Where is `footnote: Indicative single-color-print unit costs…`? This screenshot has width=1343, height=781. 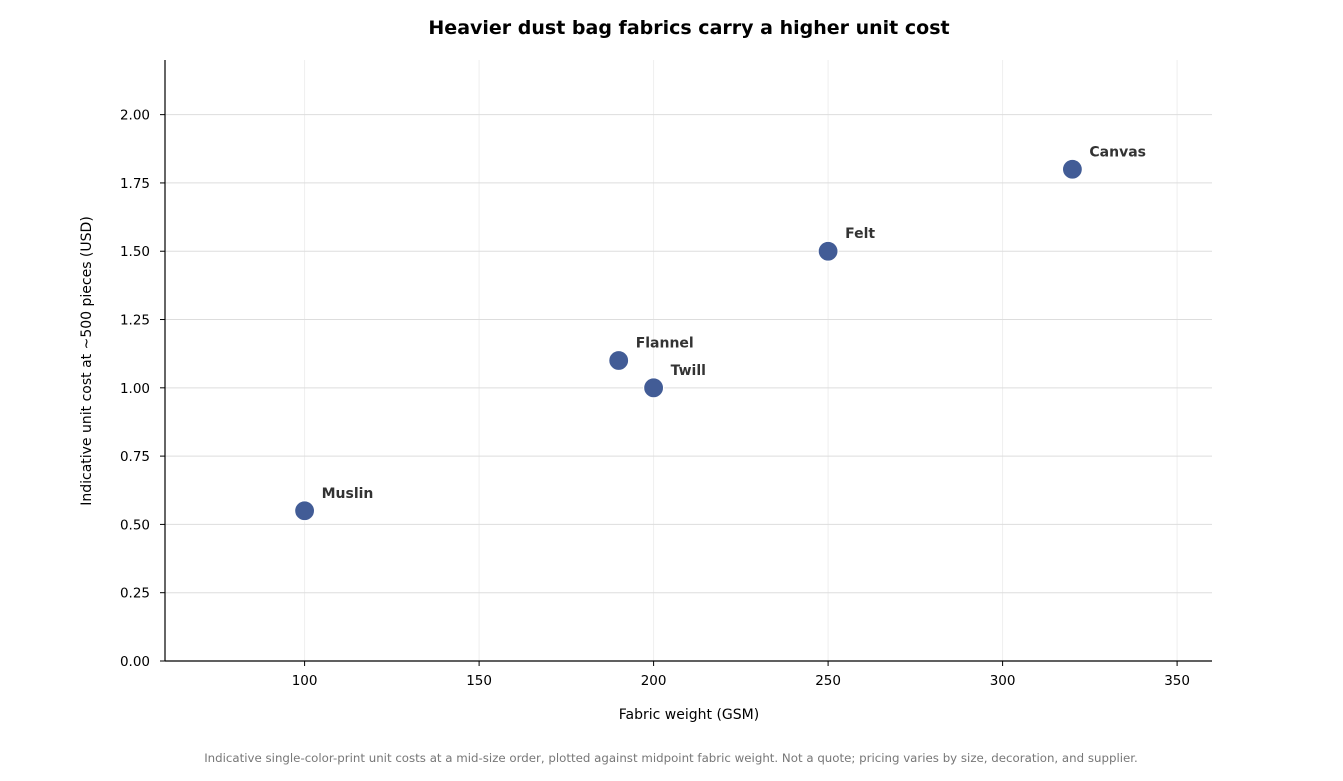 footnote: Indicative single-color-print unit costs… is located at coordinates (671, 758).